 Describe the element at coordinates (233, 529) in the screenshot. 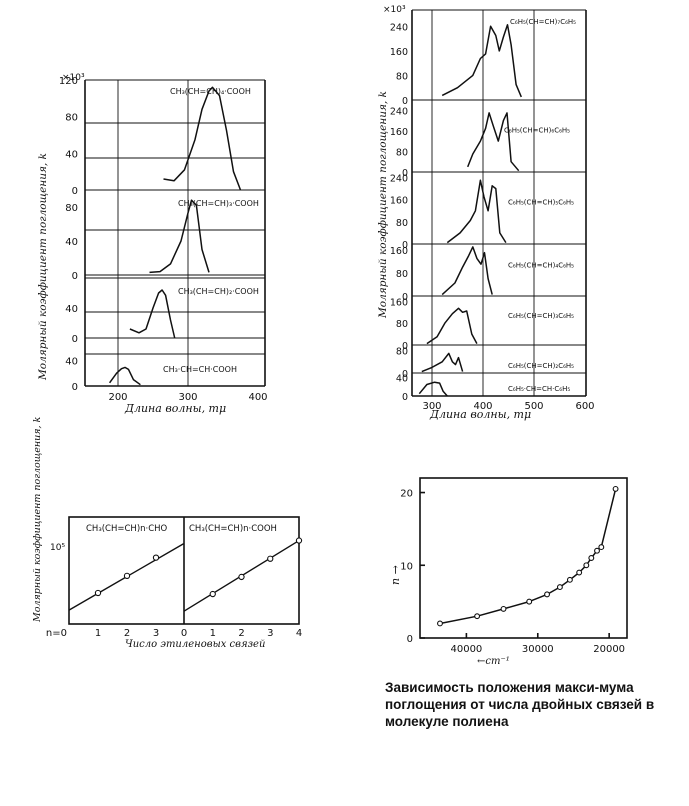

I see `figC-label-right: CH₃(CH=CH)n·COOH` at that location.